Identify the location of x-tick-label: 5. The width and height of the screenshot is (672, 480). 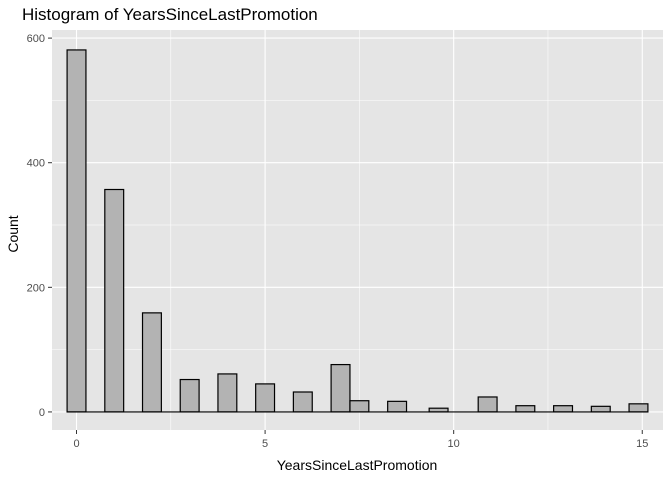
(265, 444).